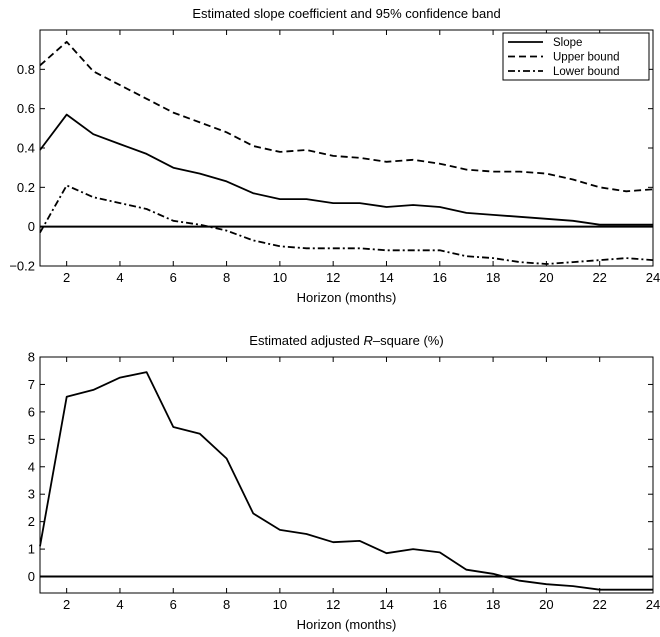  Describe the element at coordinates (586, 58) in the screenshot. I see `legend-label: Upper bound` at that location.